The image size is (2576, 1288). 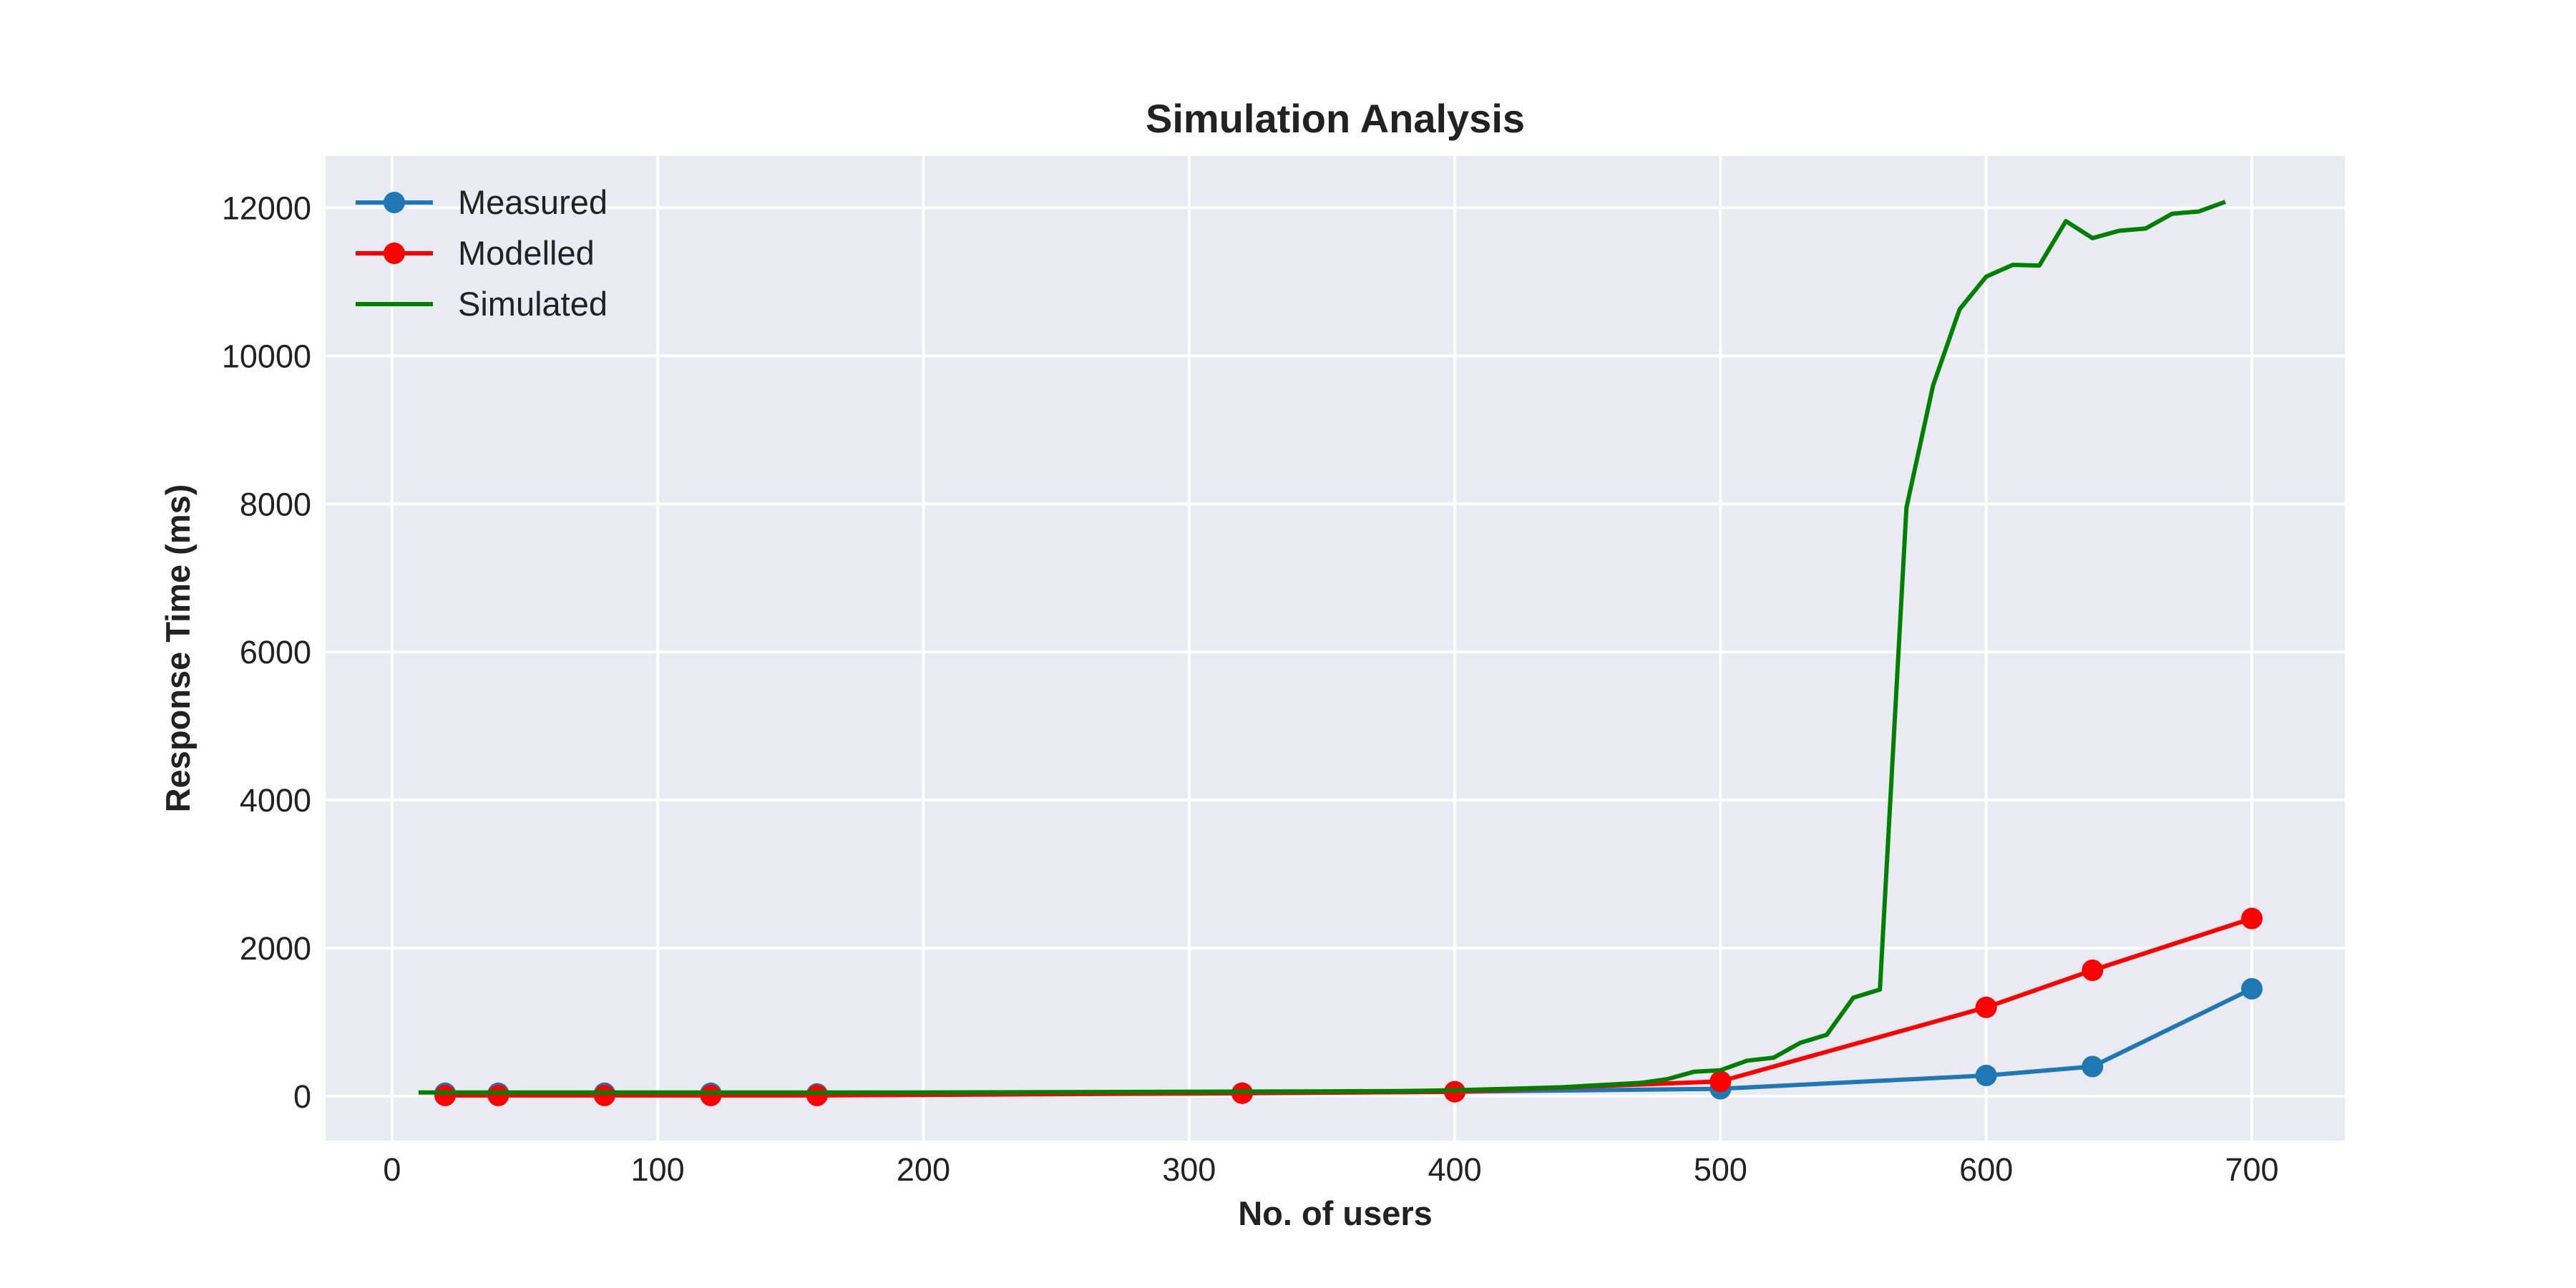 I want to click on y-tick-label: 2000, so click(x=275, y=948).